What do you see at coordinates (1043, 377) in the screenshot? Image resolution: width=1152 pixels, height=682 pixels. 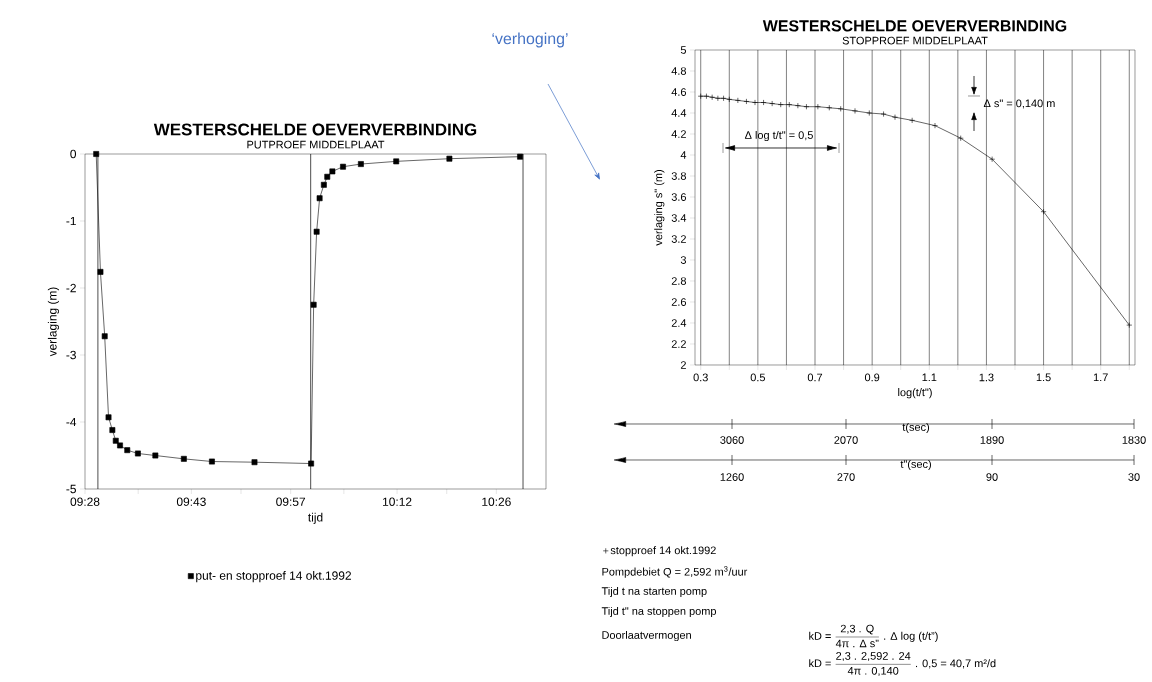 I see `x-tick-label: 1.5` at bounding box center [1043, 377].